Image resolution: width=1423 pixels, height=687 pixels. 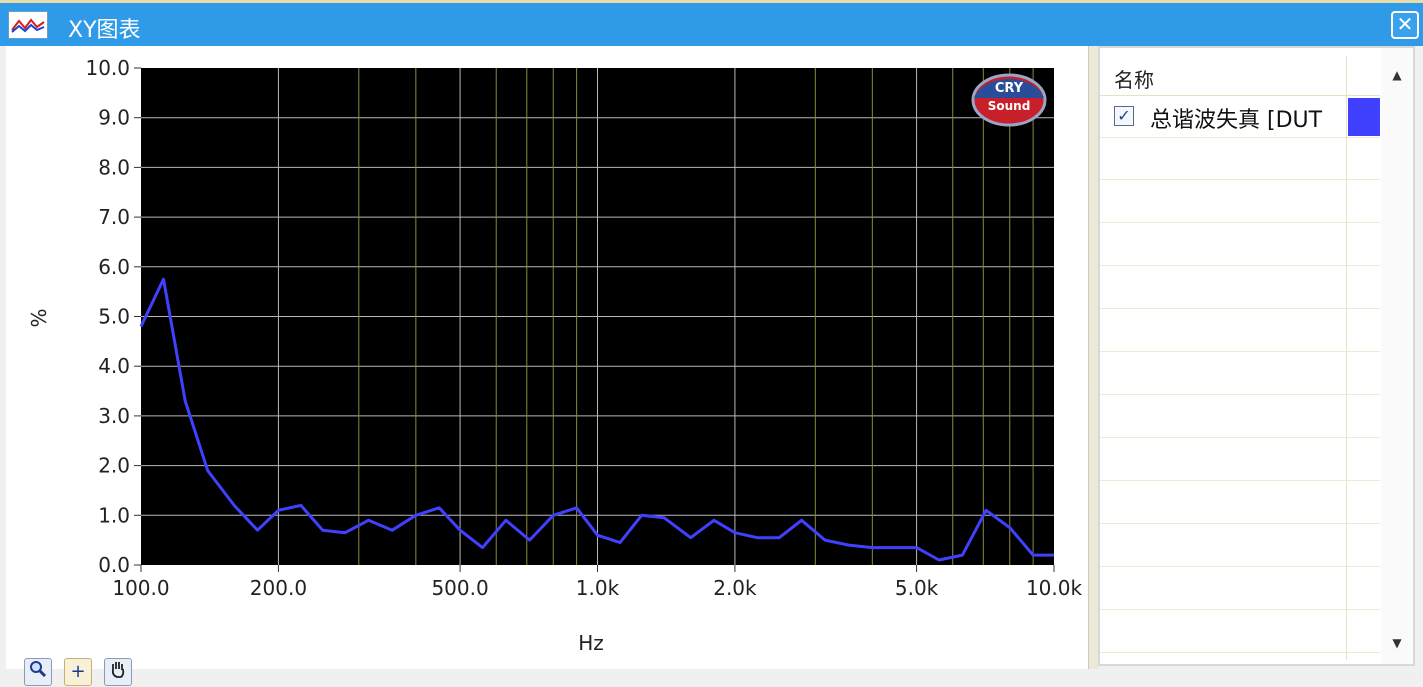 I want to click on close-button: ✕, so click(x=1405, y=25).